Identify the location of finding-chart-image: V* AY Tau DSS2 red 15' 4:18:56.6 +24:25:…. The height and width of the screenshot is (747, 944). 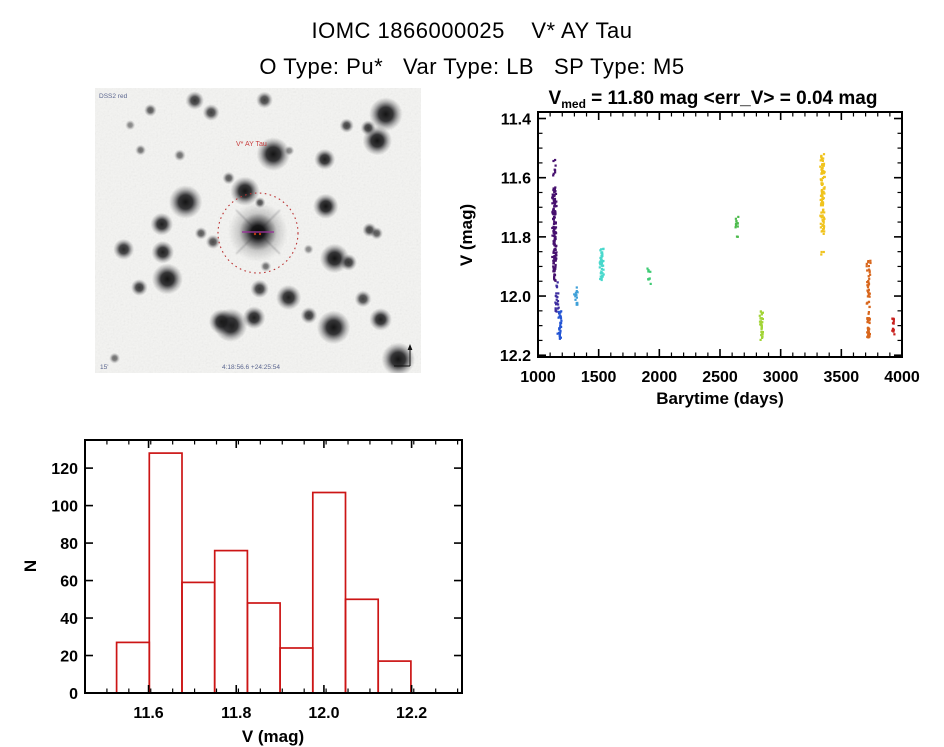
(258, 230).